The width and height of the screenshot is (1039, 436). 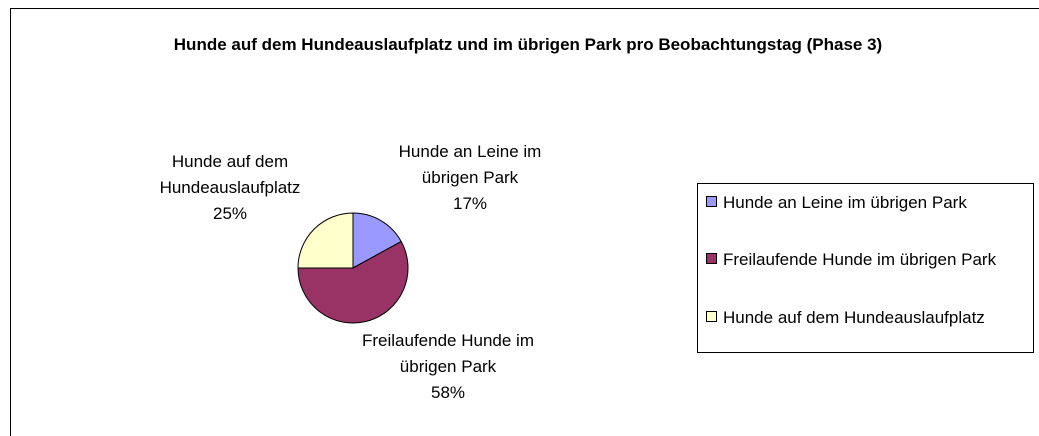 What do you see at coordinates (470, 203) in the screenshot?
I see `data-label-value: 17%` at bounding box center [470, 203].